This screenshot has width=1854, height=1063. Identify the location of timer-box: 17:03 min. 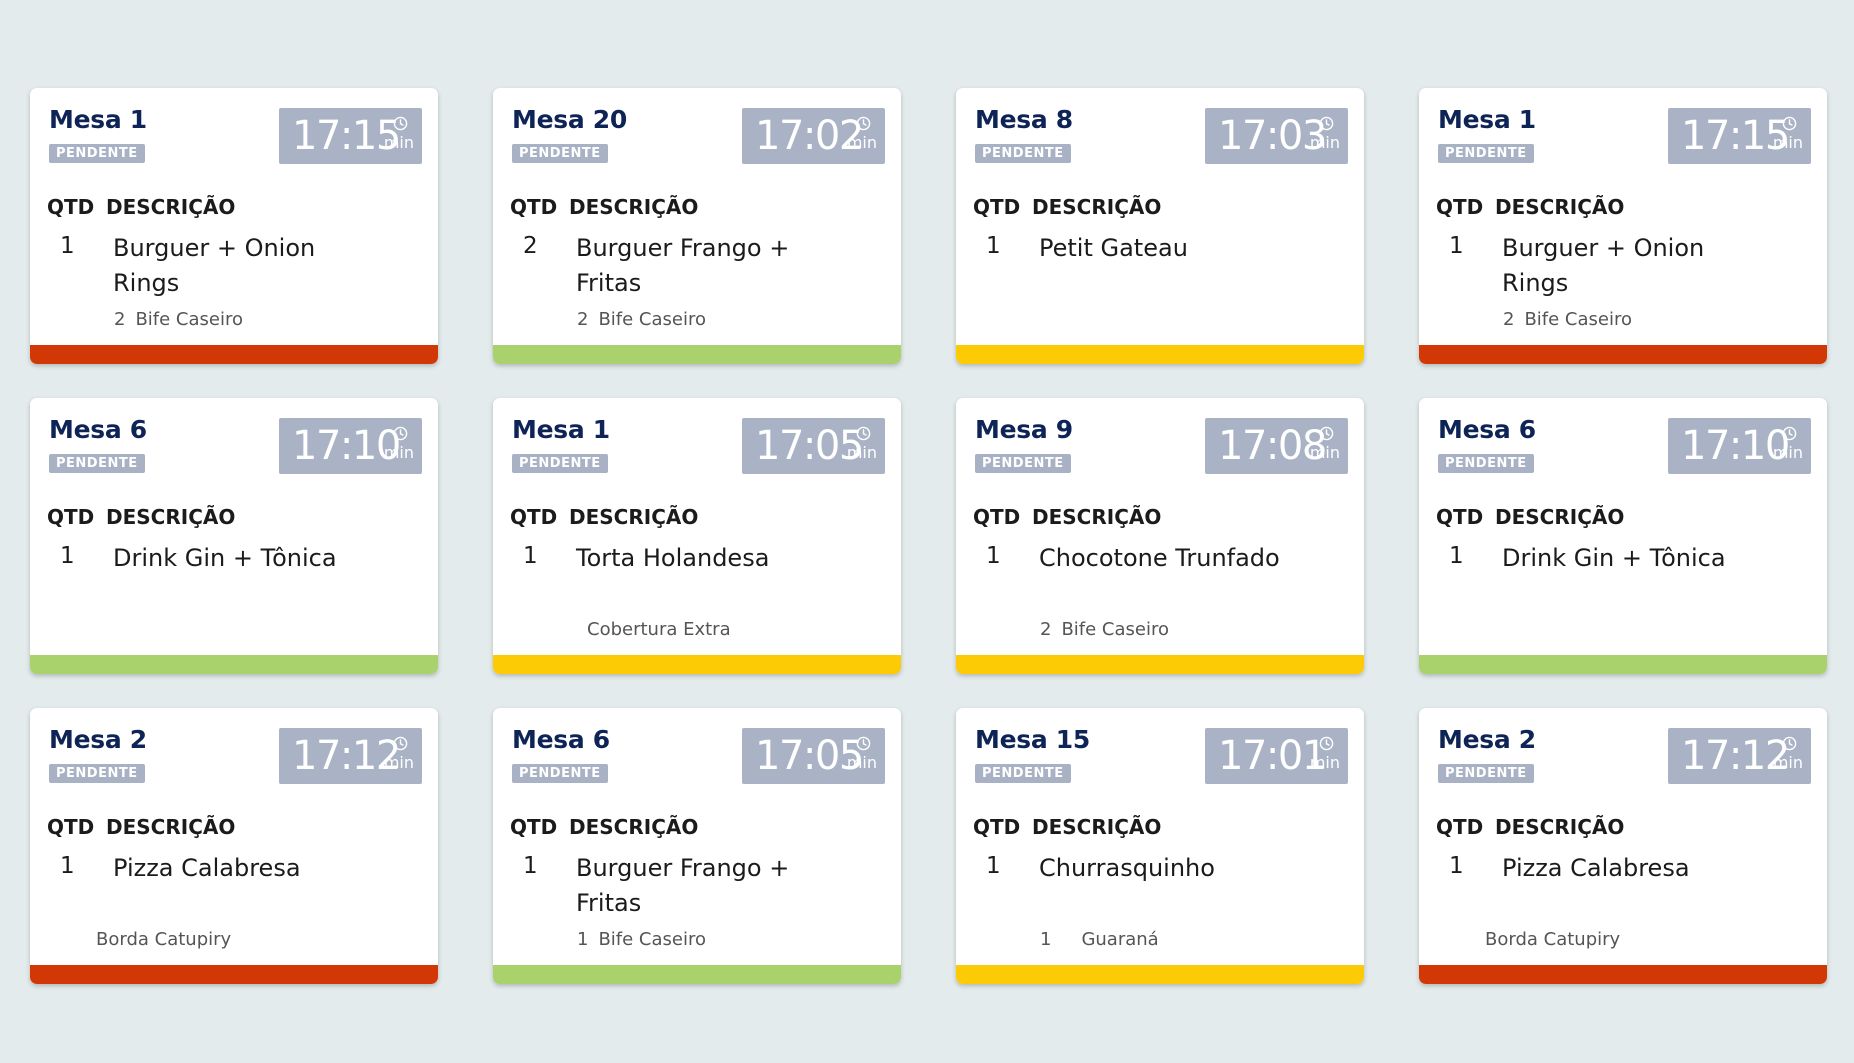
(1276, 136).